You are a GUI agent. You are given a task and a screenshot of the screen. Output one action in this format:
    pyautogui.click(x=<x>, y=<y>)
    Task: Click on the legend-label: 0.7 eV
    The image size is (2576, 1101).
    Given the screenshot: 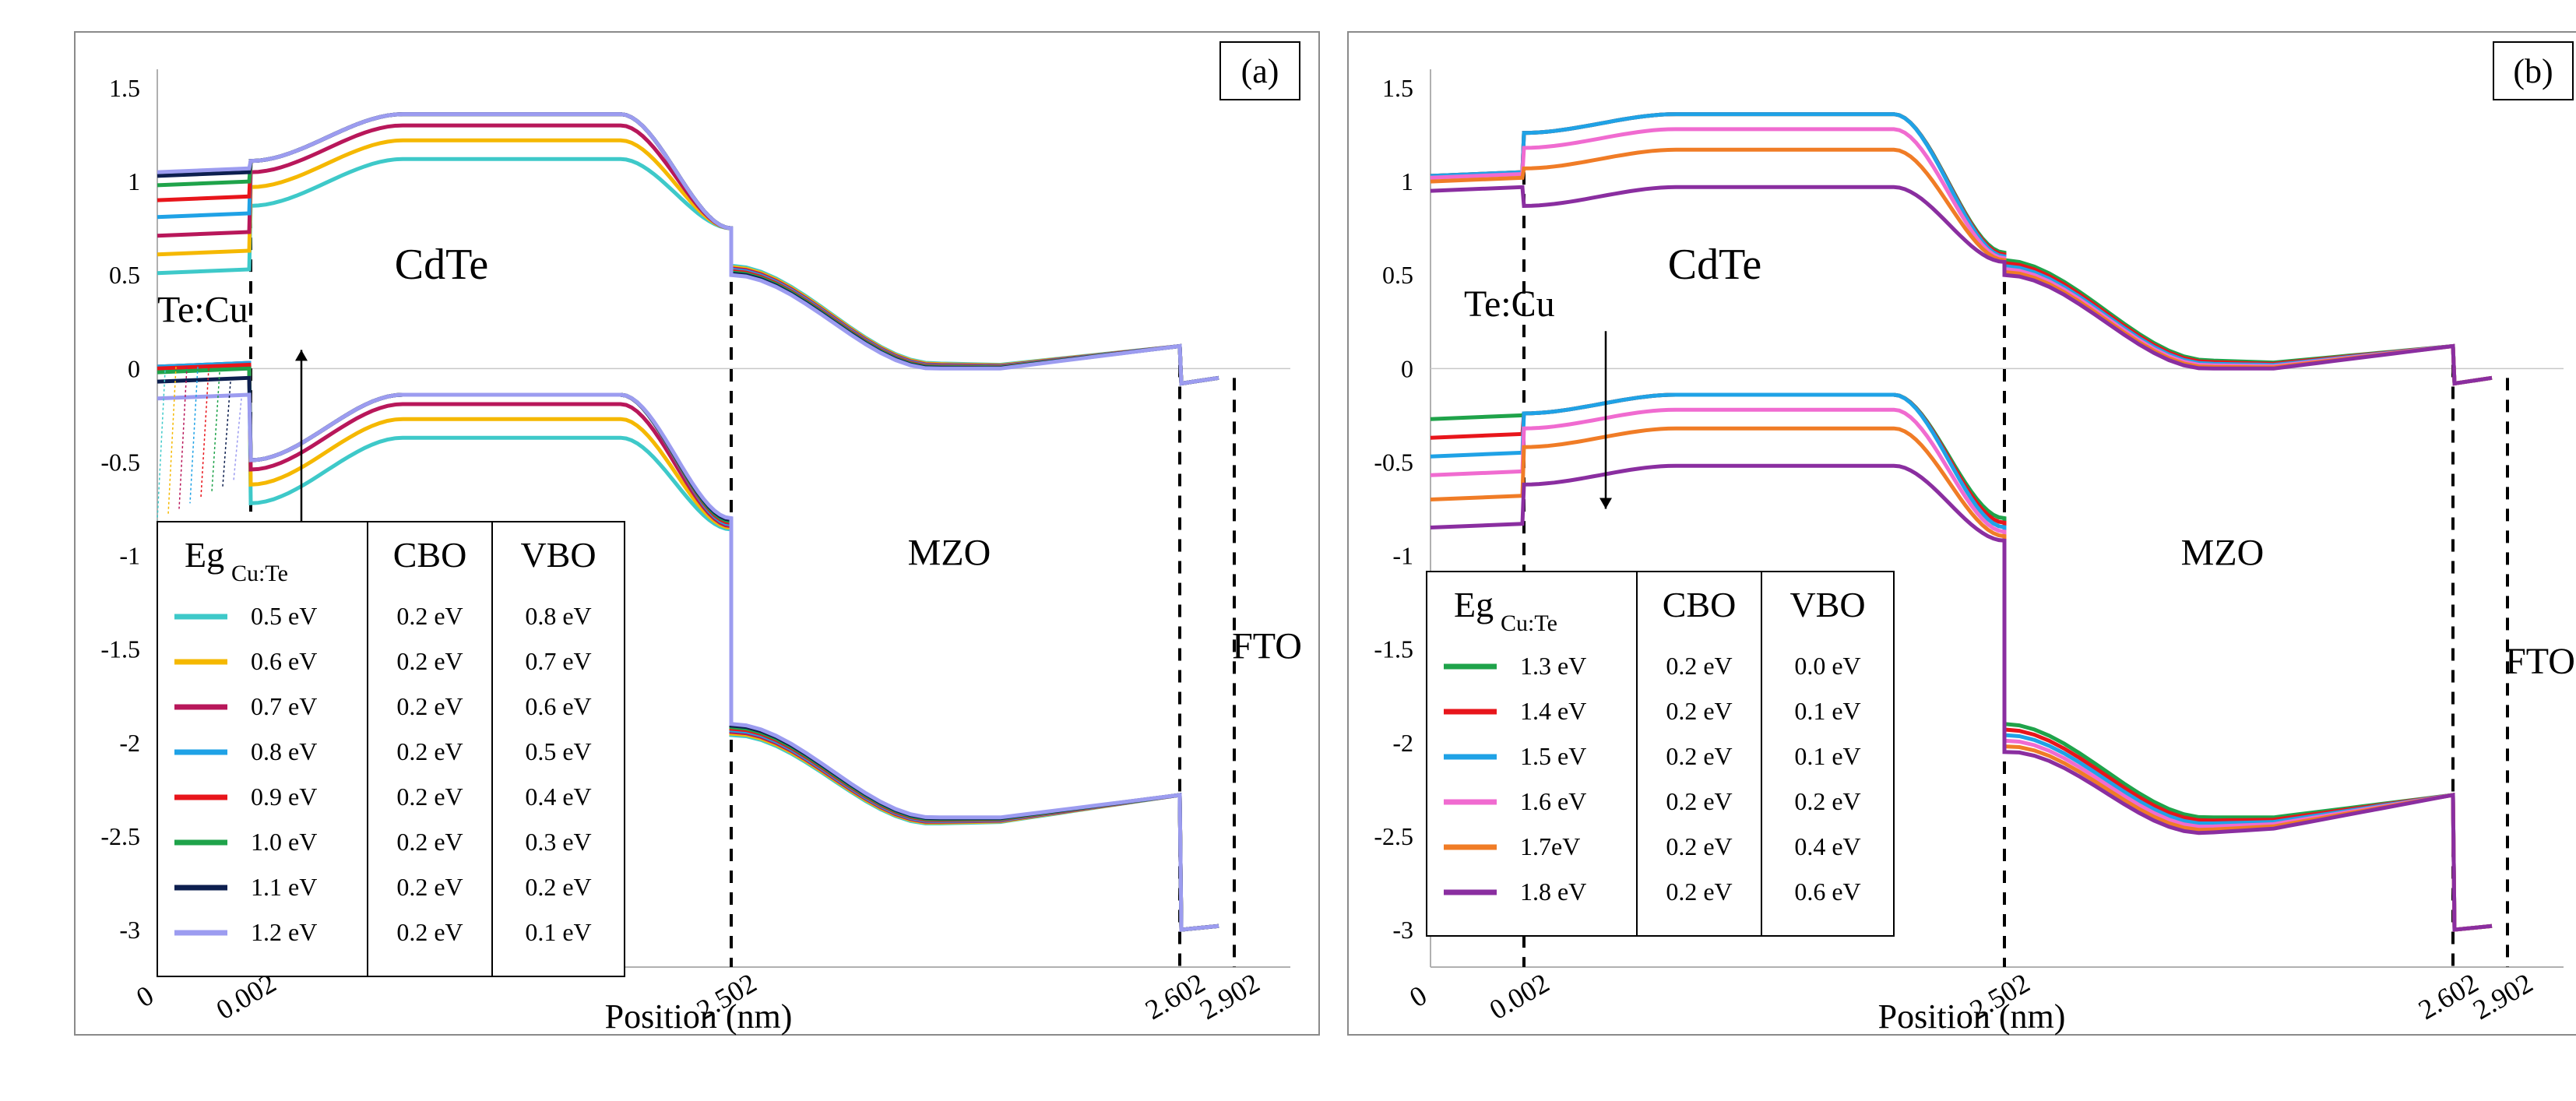 What is the action you would take?
    pyautogui.click(x=284, y=706)
    